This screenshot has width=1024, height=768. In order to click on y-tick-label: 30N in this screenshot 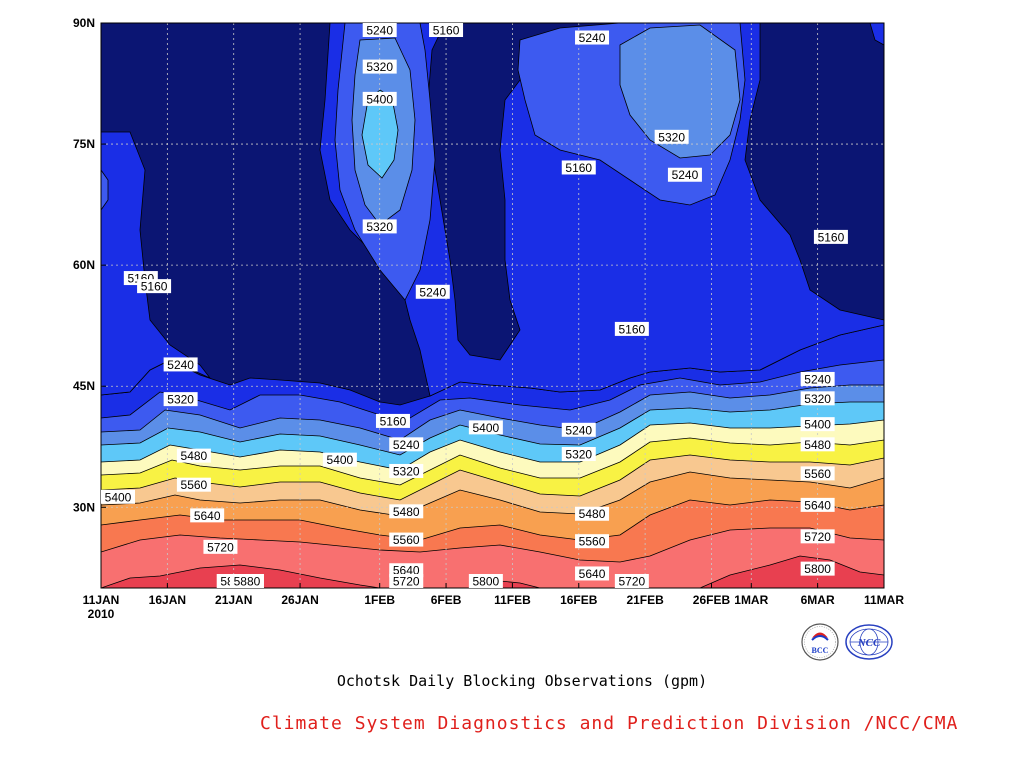, I will do `click(84, 507)`.